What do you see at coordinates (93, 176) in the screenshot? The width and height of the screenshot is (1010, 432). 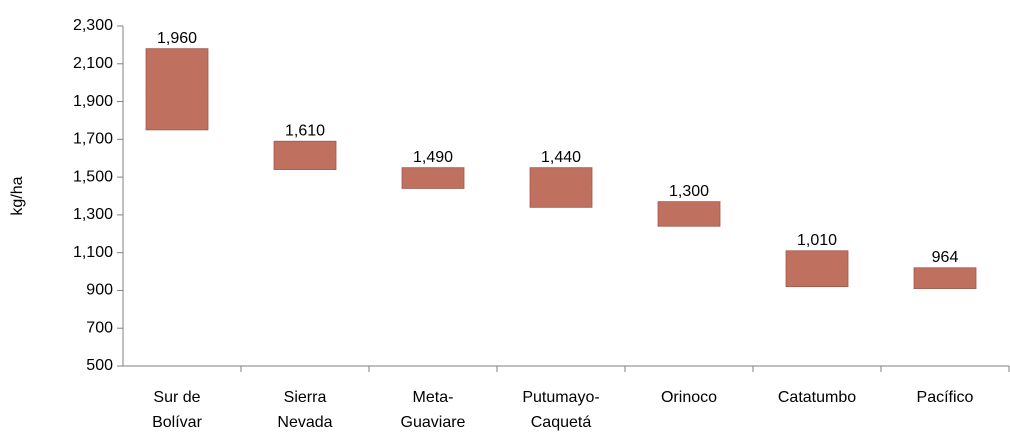 I see `y-tick-label: 1,500` at bounding box center [93, 176].